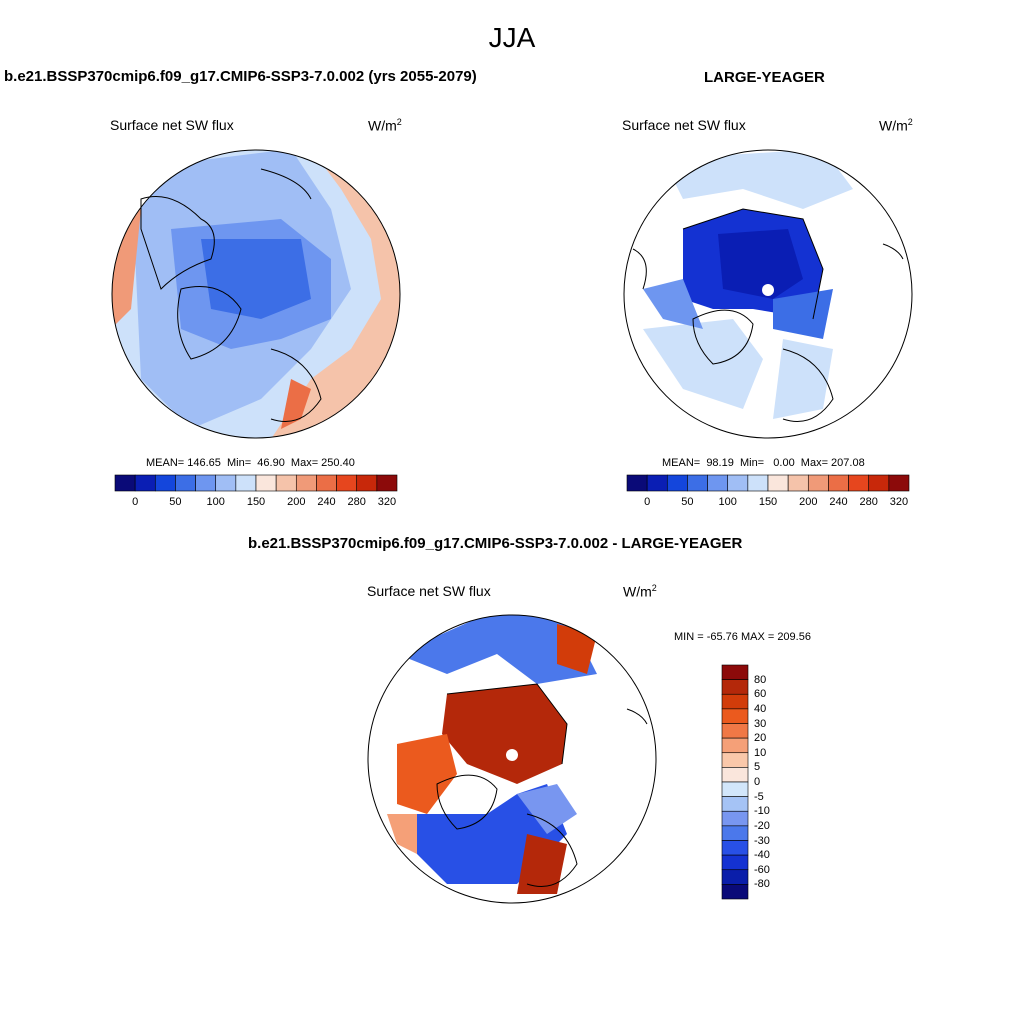 This screenshot has height=1024, width=1024. Describe the element at coordinates (762, 811) in the screenshot. I see `colorbar-tick-label: -10` at that location.